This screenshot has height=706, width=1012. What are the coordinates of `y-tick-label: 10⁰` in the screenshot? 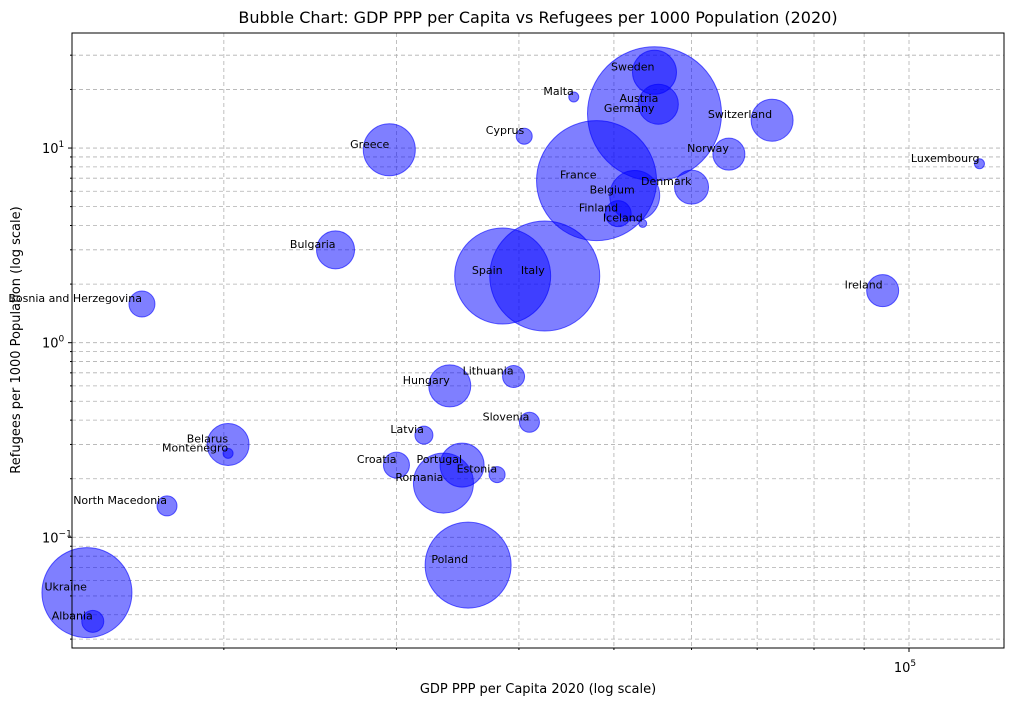 It's located at (53, 343).